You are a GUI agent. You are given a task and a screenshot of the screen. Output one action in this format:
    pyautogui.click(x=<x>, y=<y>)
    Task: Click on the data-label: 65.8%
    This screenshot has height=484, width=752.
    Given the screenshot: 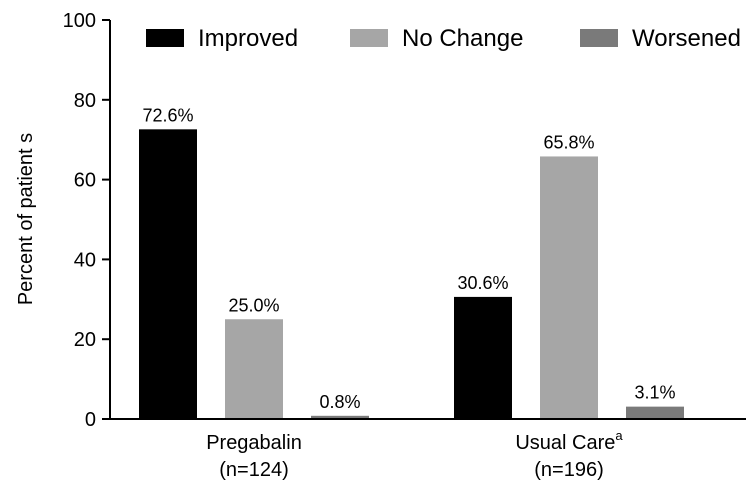 What is the action you would take?
    pyautogui.click(x=568, y=142)
    